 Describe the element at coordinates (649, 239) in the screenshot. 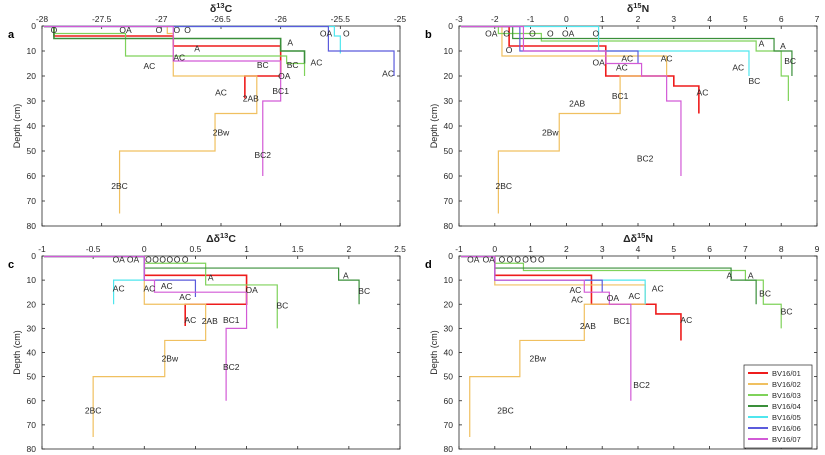

I see `title-tail: N` at that location.